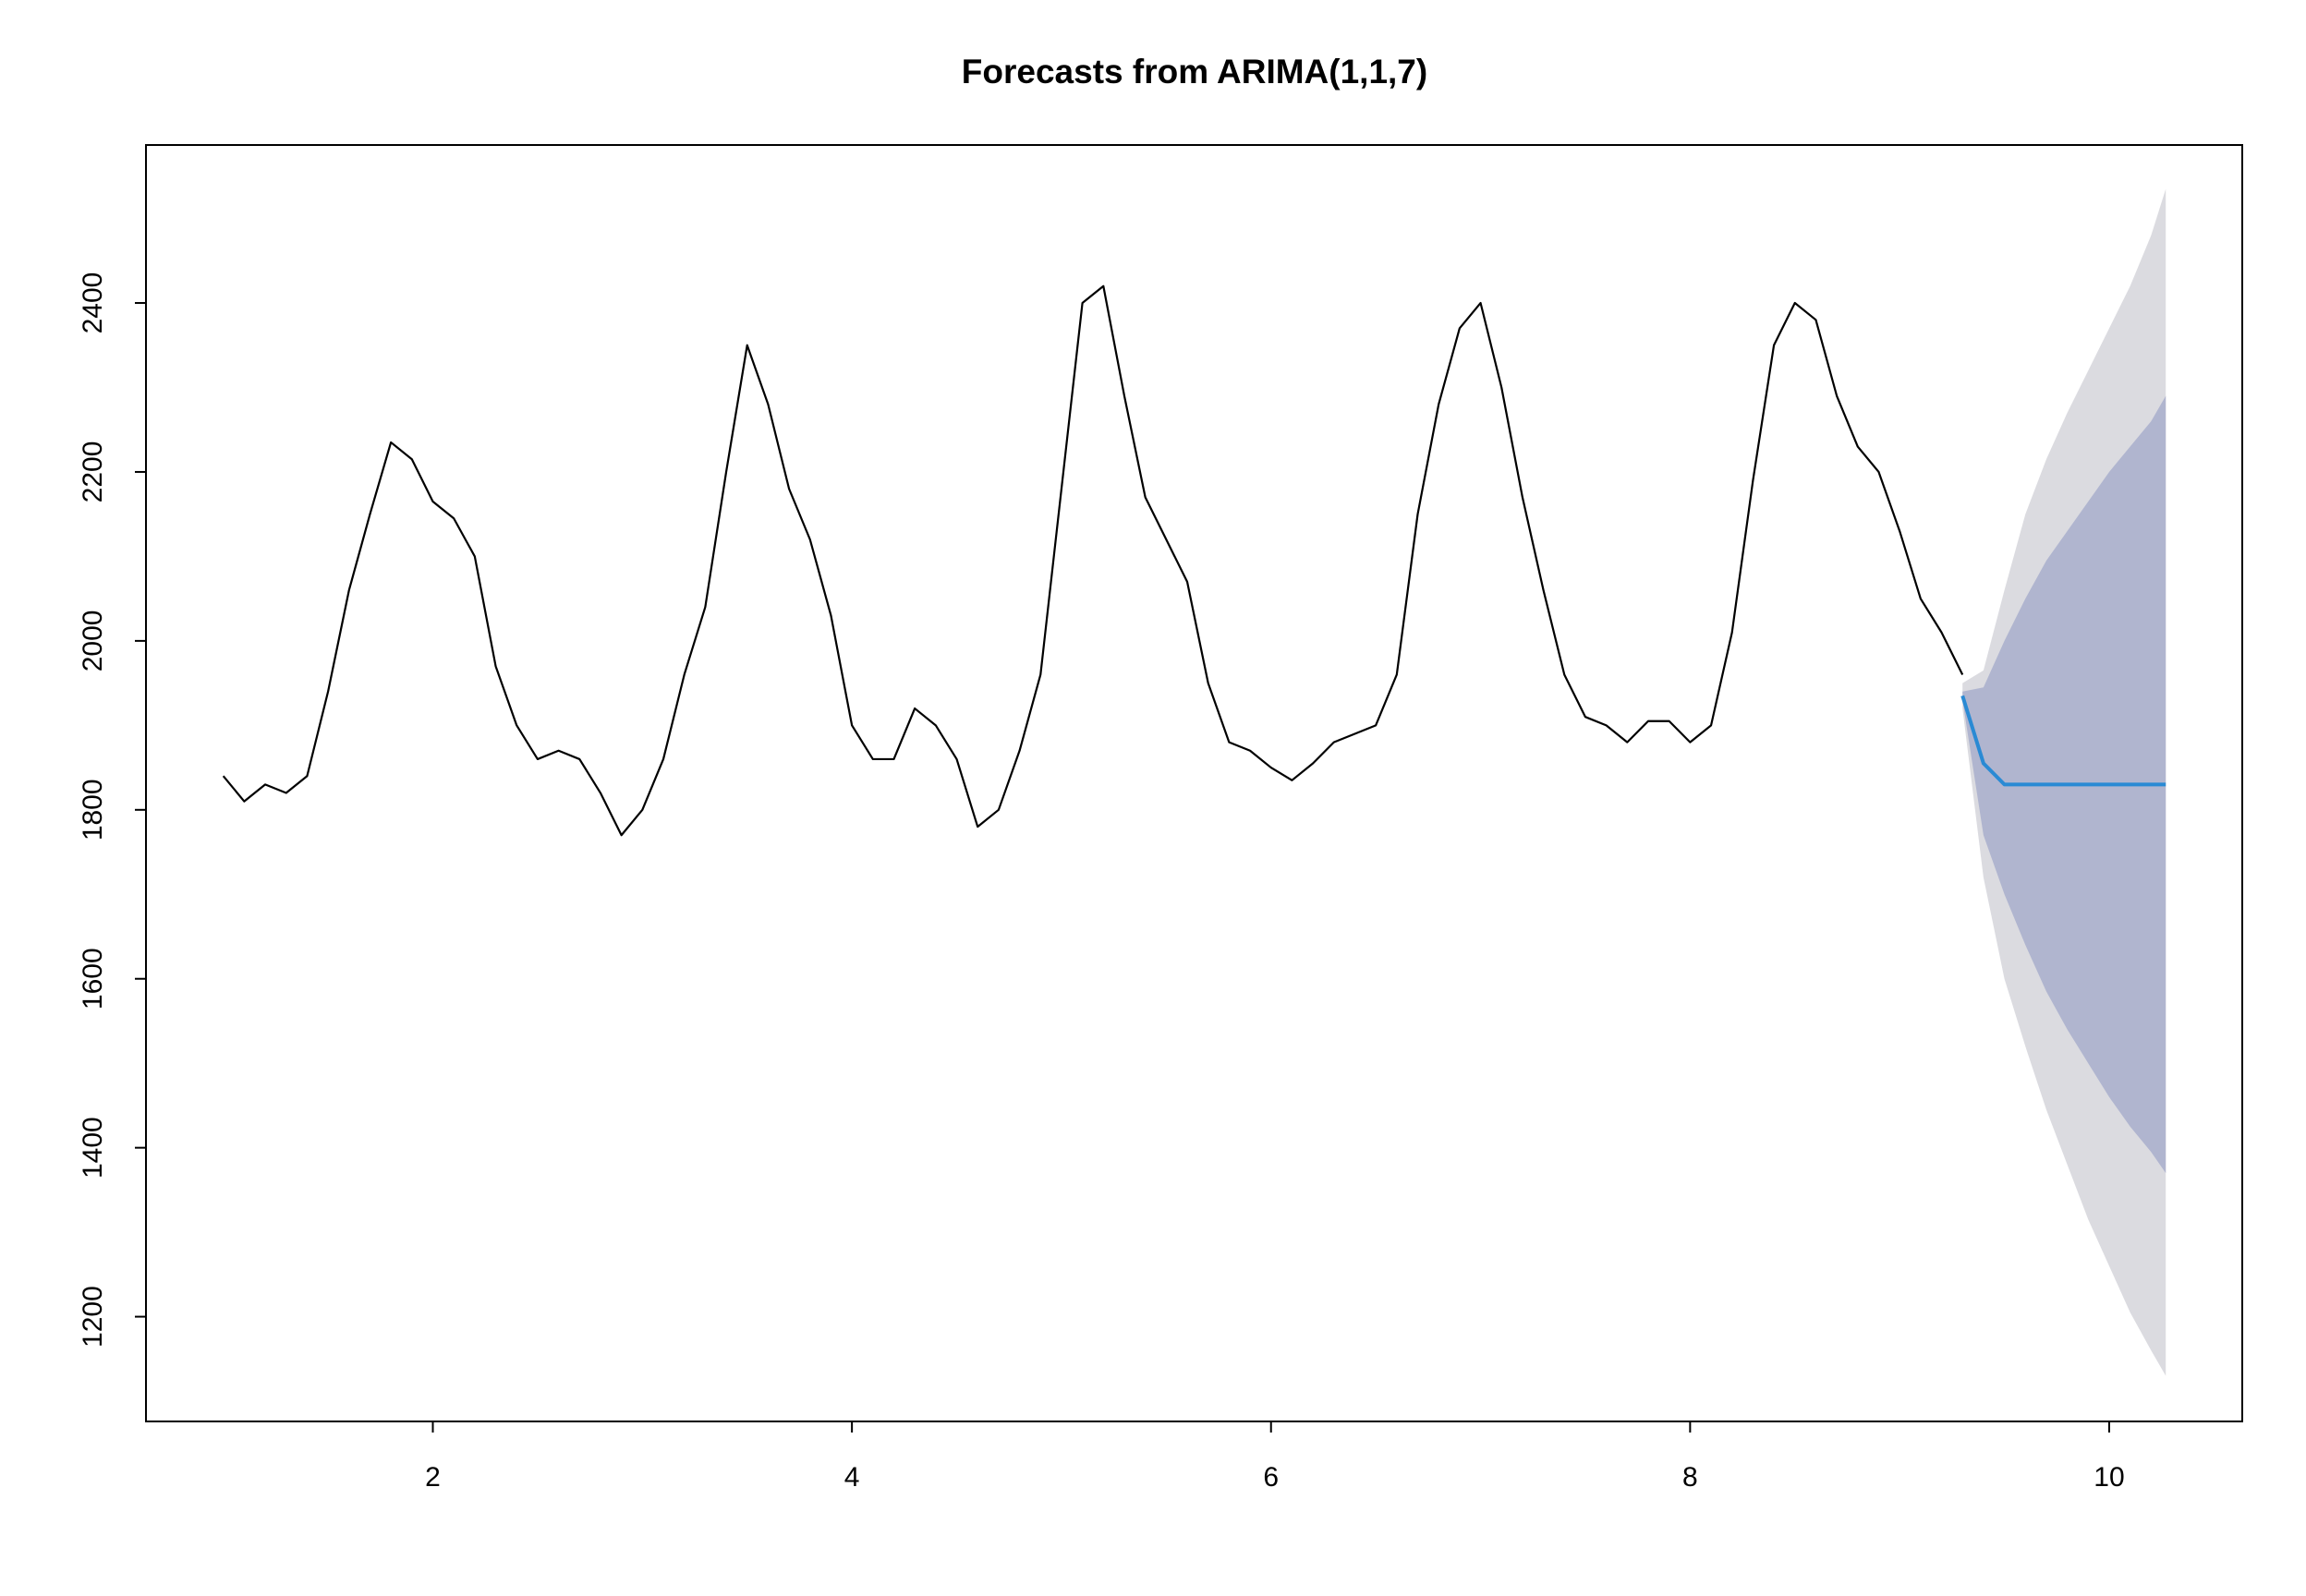 The height and width of the screenshot is (1596, 2306). What do you see at coordinates (2109, 1477) in the screenshot?
I see `x-tick-label: 10` at bounding box center [2109, 1477].